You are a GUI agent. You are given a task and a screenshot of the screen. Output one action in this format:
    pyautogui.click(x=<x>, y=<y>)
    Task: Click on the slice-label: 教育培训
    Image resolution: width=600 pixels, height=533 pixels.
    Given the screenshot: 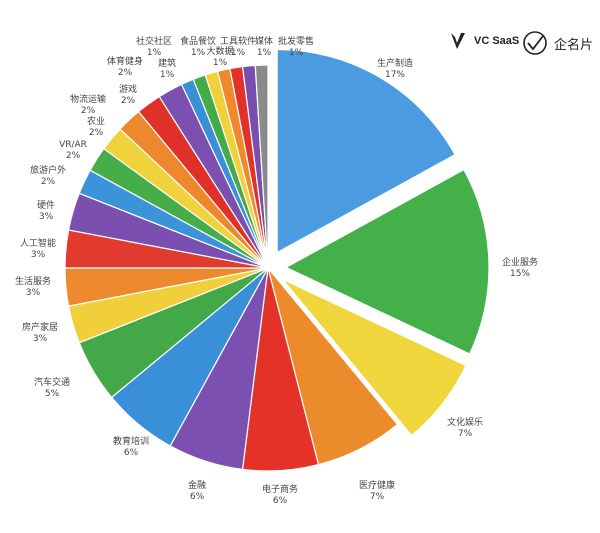 What is the action you would take?
    pyautogui.click(x=131, y=441)
    